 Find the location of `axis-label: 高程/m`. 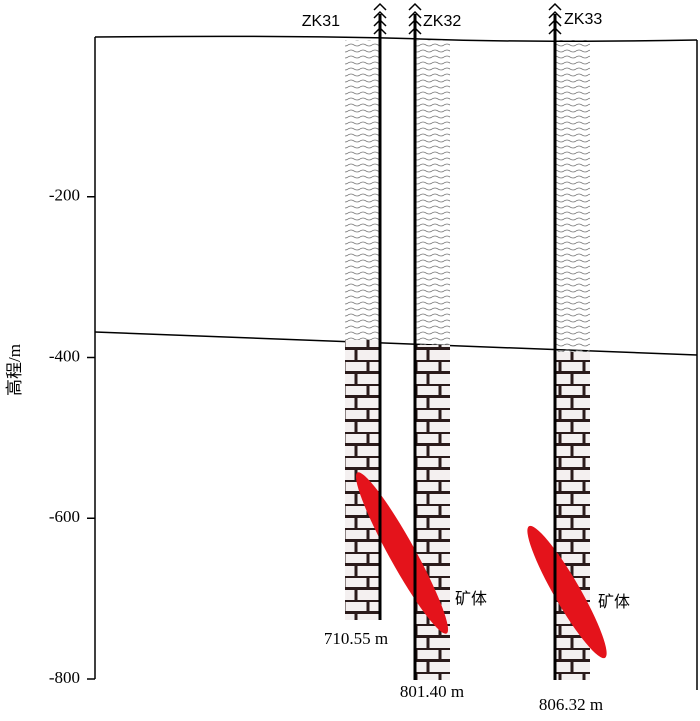

axis-label: 高程/m is located at coordinates (14, 370).